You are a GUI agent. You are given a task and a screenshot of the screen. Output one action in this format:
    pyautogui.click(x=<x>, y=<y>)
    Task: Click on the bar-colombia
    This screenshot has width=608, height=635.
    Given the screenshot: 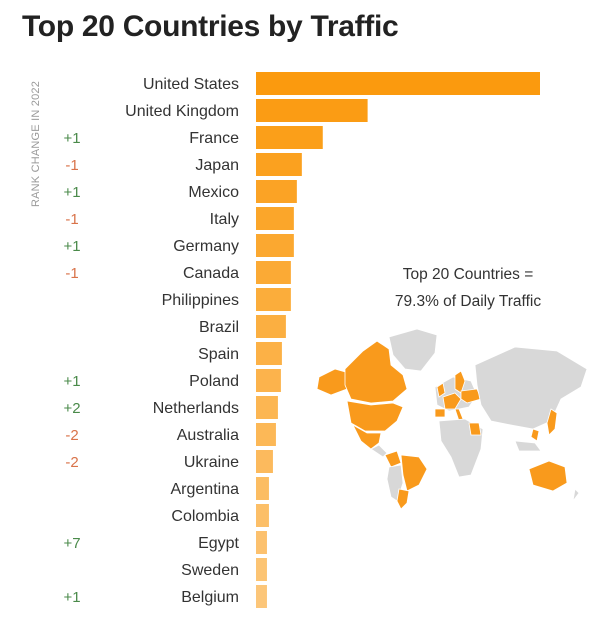 What is the action you would take?
    pyautogui.click(x=262, y=515)
    